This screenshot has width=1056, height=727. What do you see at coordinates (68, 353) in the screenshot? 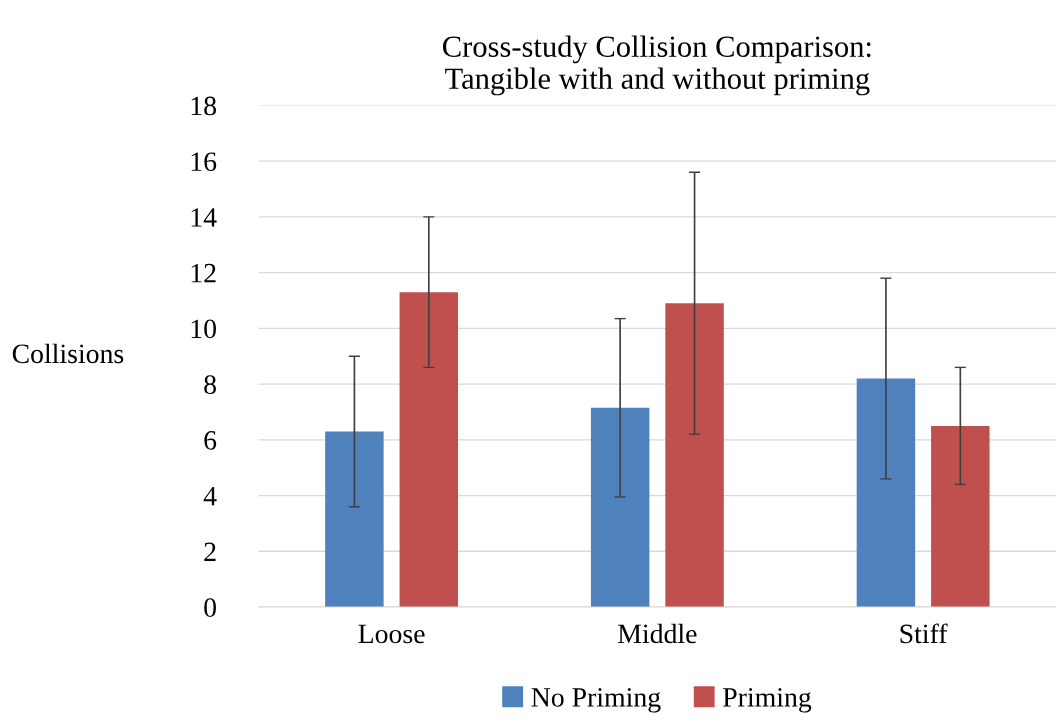
I see `y-axis-title: Collisions` at bounding box center [68, 353].